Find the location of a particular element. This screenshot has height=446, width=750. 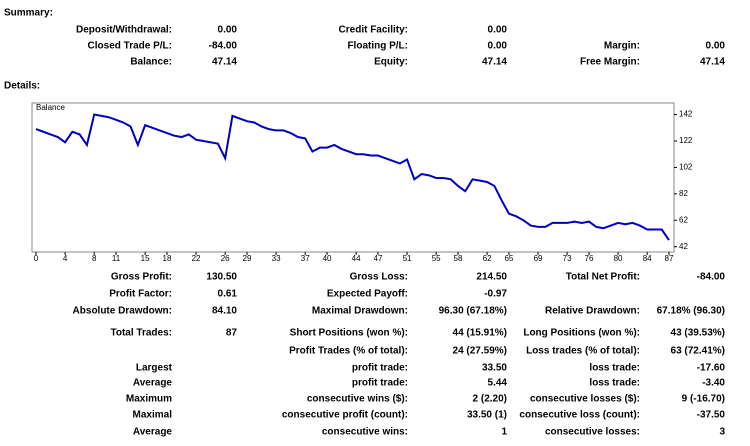

x-tick-label: 37 is located at coordinates (305, 258).